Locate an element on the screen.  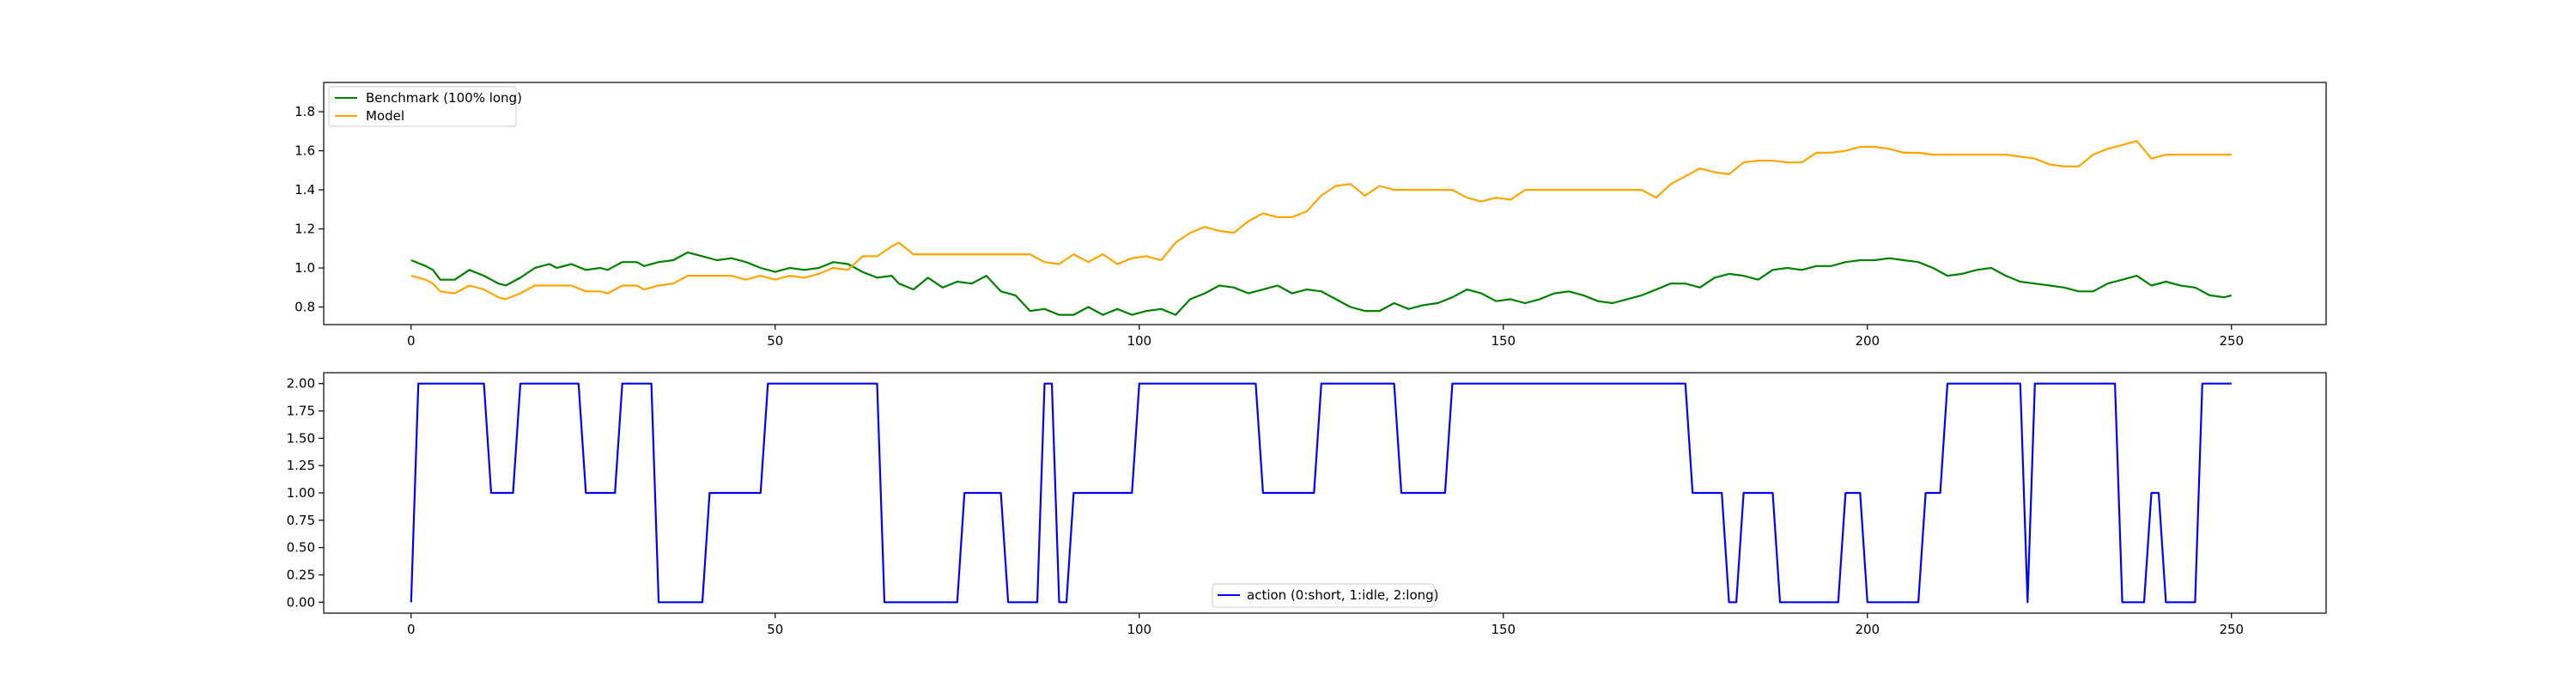
y-tick-label: 0.00 is located at coordinates (301, 602).